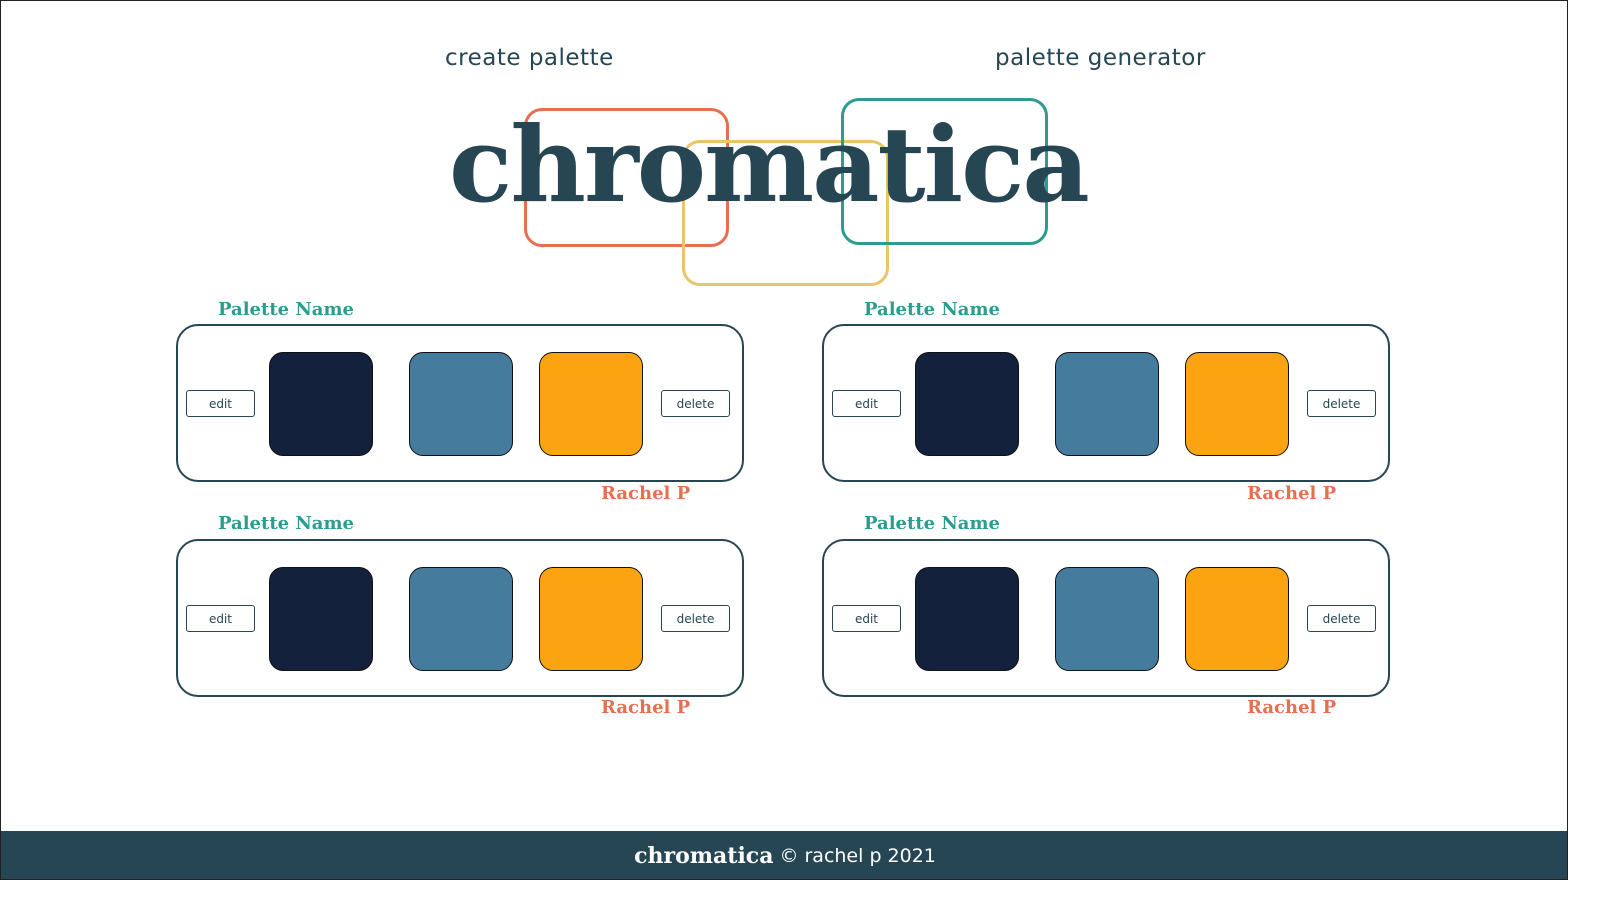 The image size is (1602, 900). Describe the element at coordinates (944, 171) in the screenshot. I see `logo-accent-box-teal` at that location.